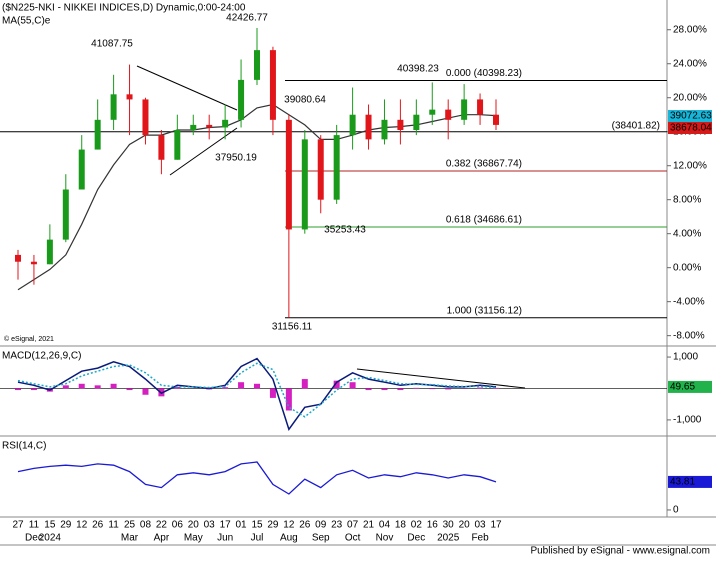 The width and height of the screenshot is (716, 564). What do you see at coordinates (353, 525) in the screenshot?
I see `x-tick-label: 07` at bounding box center [353, 525].